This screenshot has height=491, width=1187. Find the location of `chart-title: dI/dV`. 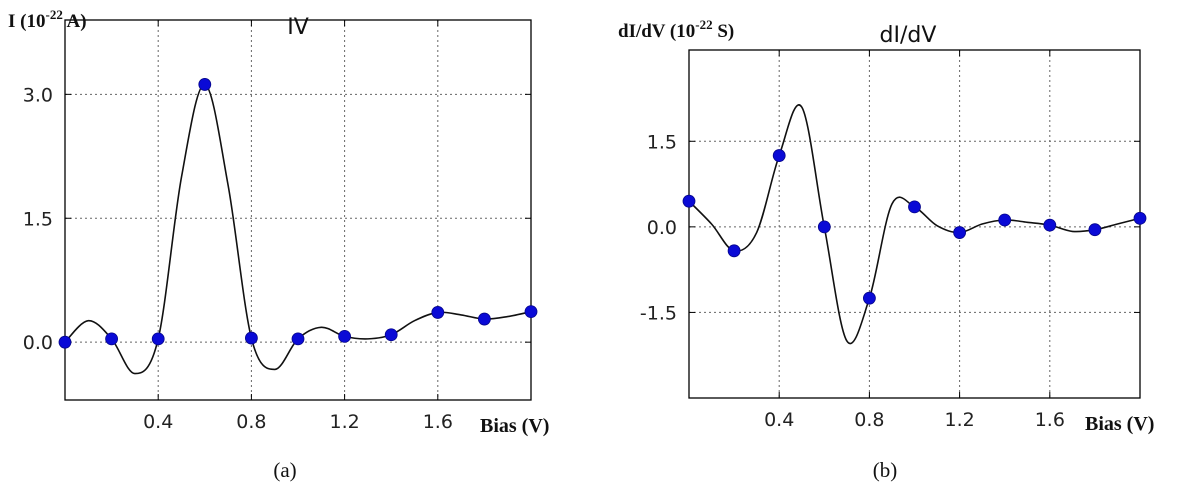

chart-title: dI/dV is located at coordinates (908, 35).